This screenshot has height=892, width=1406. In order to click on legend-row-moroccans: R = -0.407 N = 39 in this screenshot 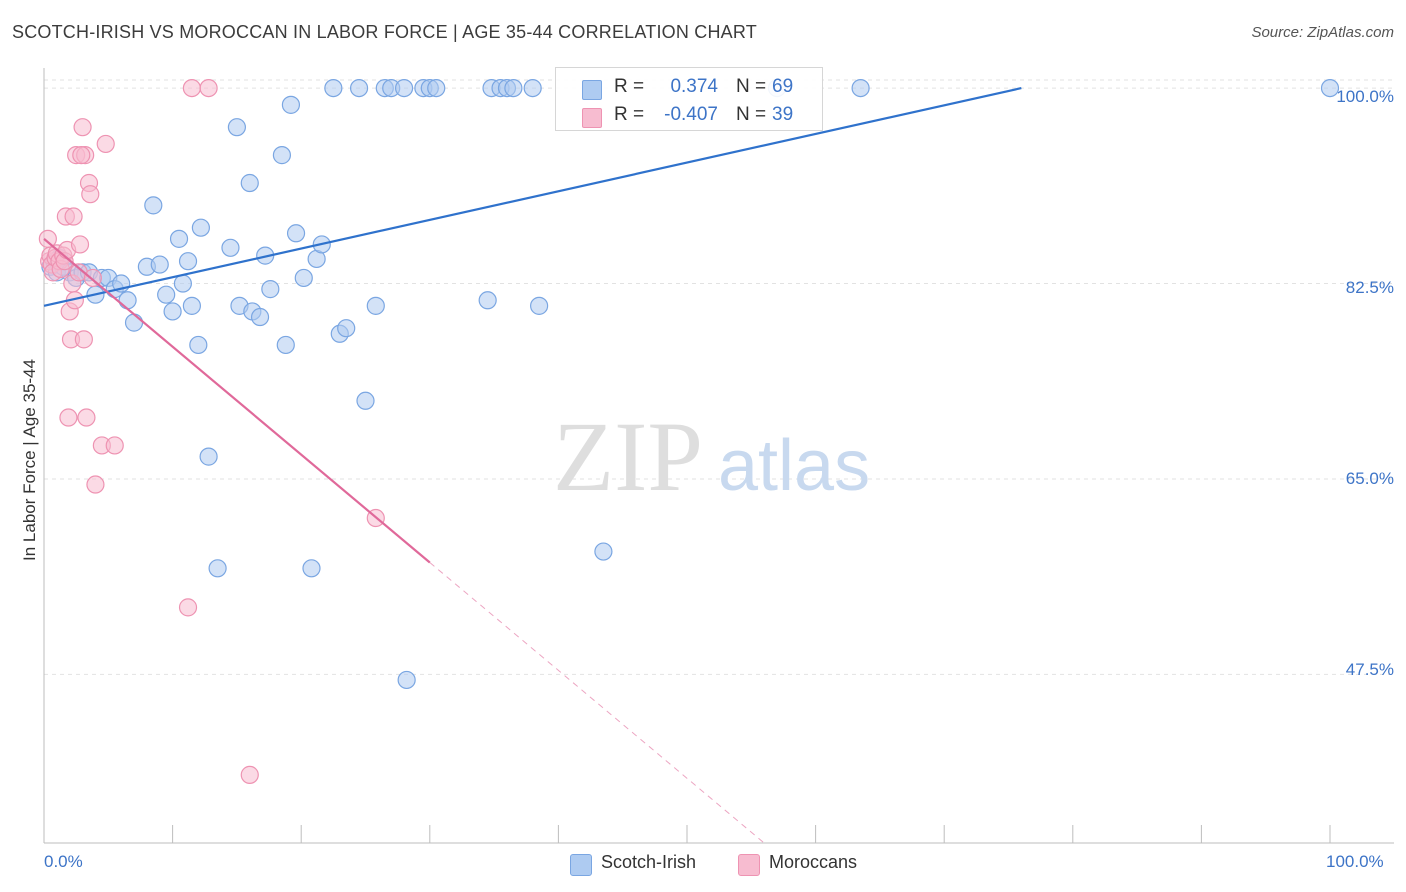, I will do `click(689, 115)`.